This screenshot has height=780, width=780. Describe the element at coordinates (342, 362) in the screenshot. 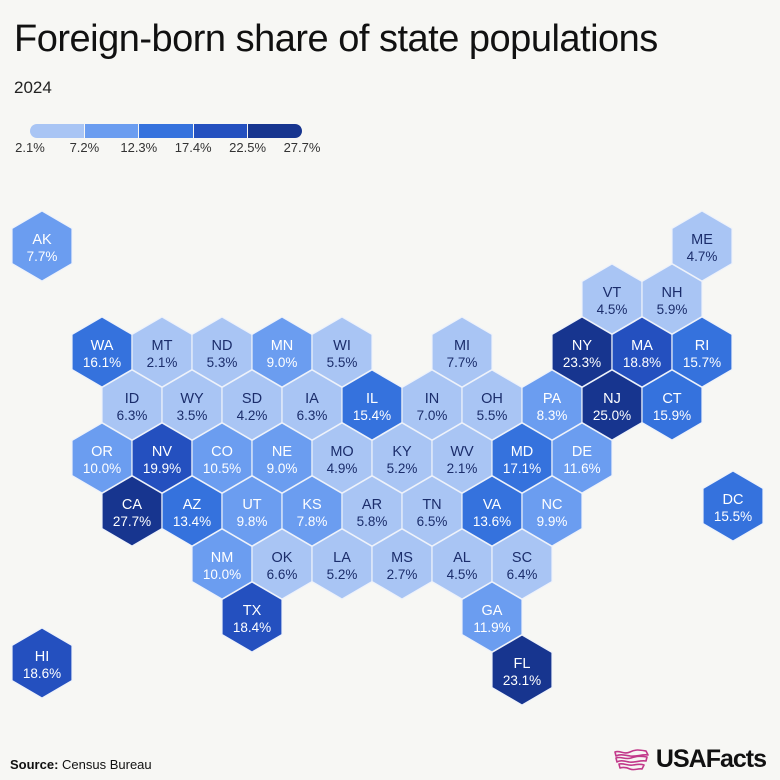

I see `state-value: 5.5%` at that location.